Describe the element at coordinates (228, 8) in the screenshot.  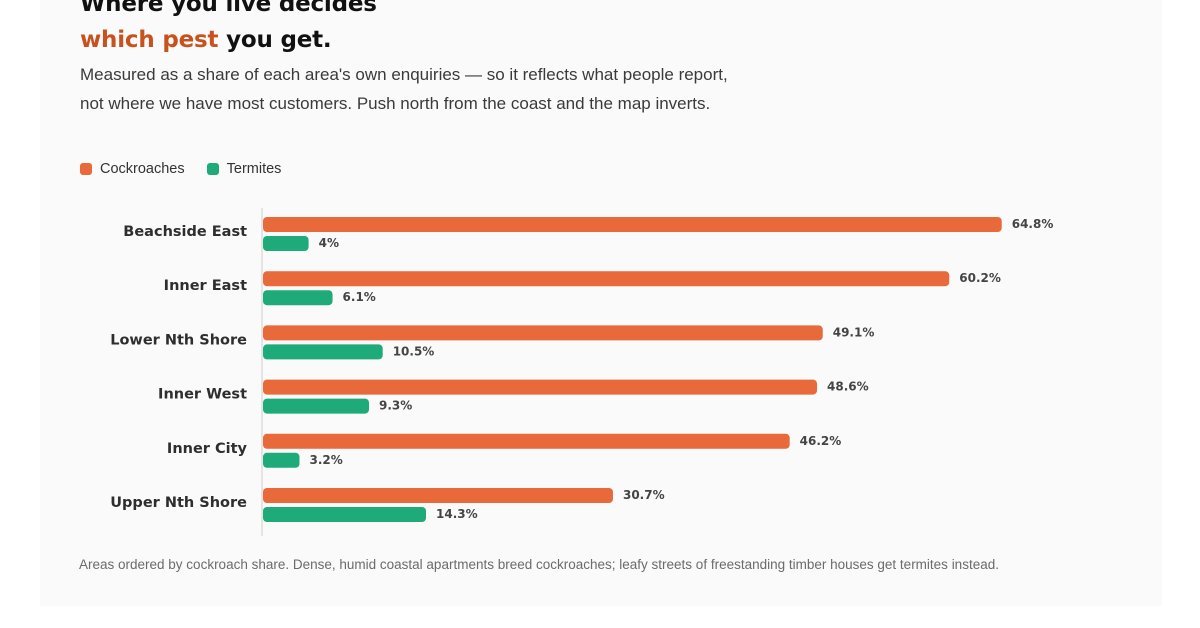
I see `title-line-1: Where you live decides` at that location.